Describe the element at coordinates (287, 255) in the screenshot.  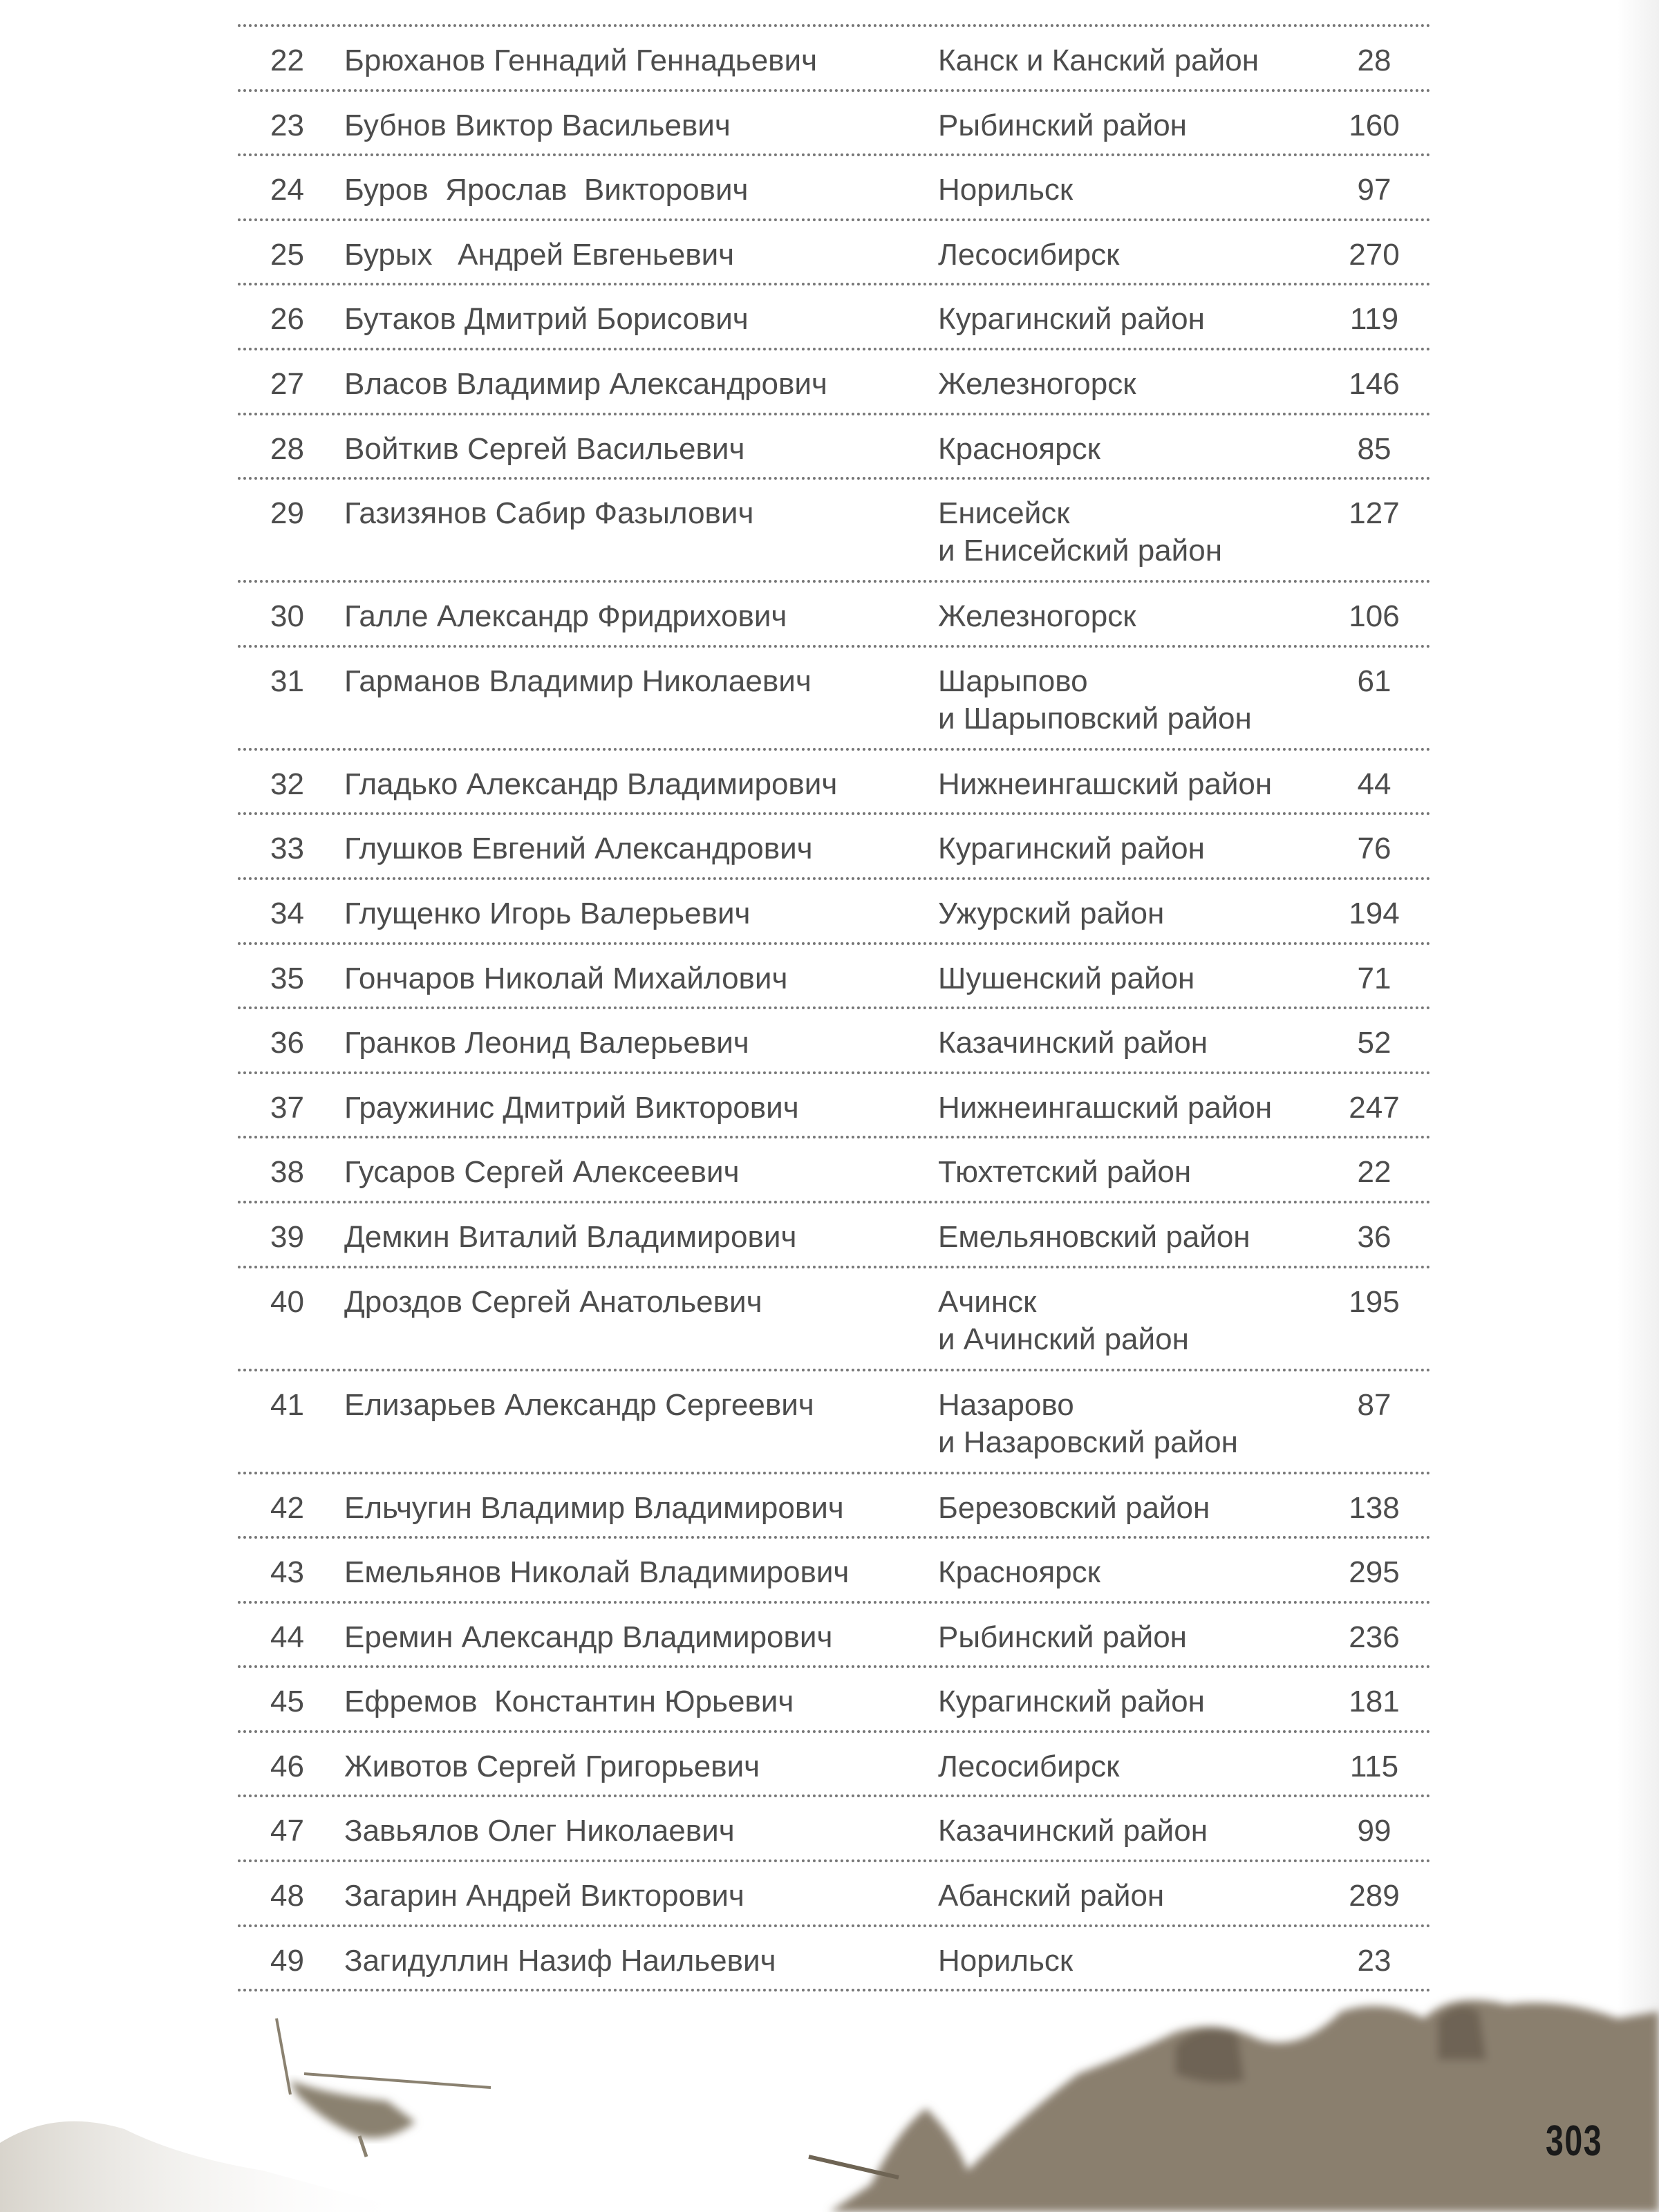
I see `row-number: 25` at that location.